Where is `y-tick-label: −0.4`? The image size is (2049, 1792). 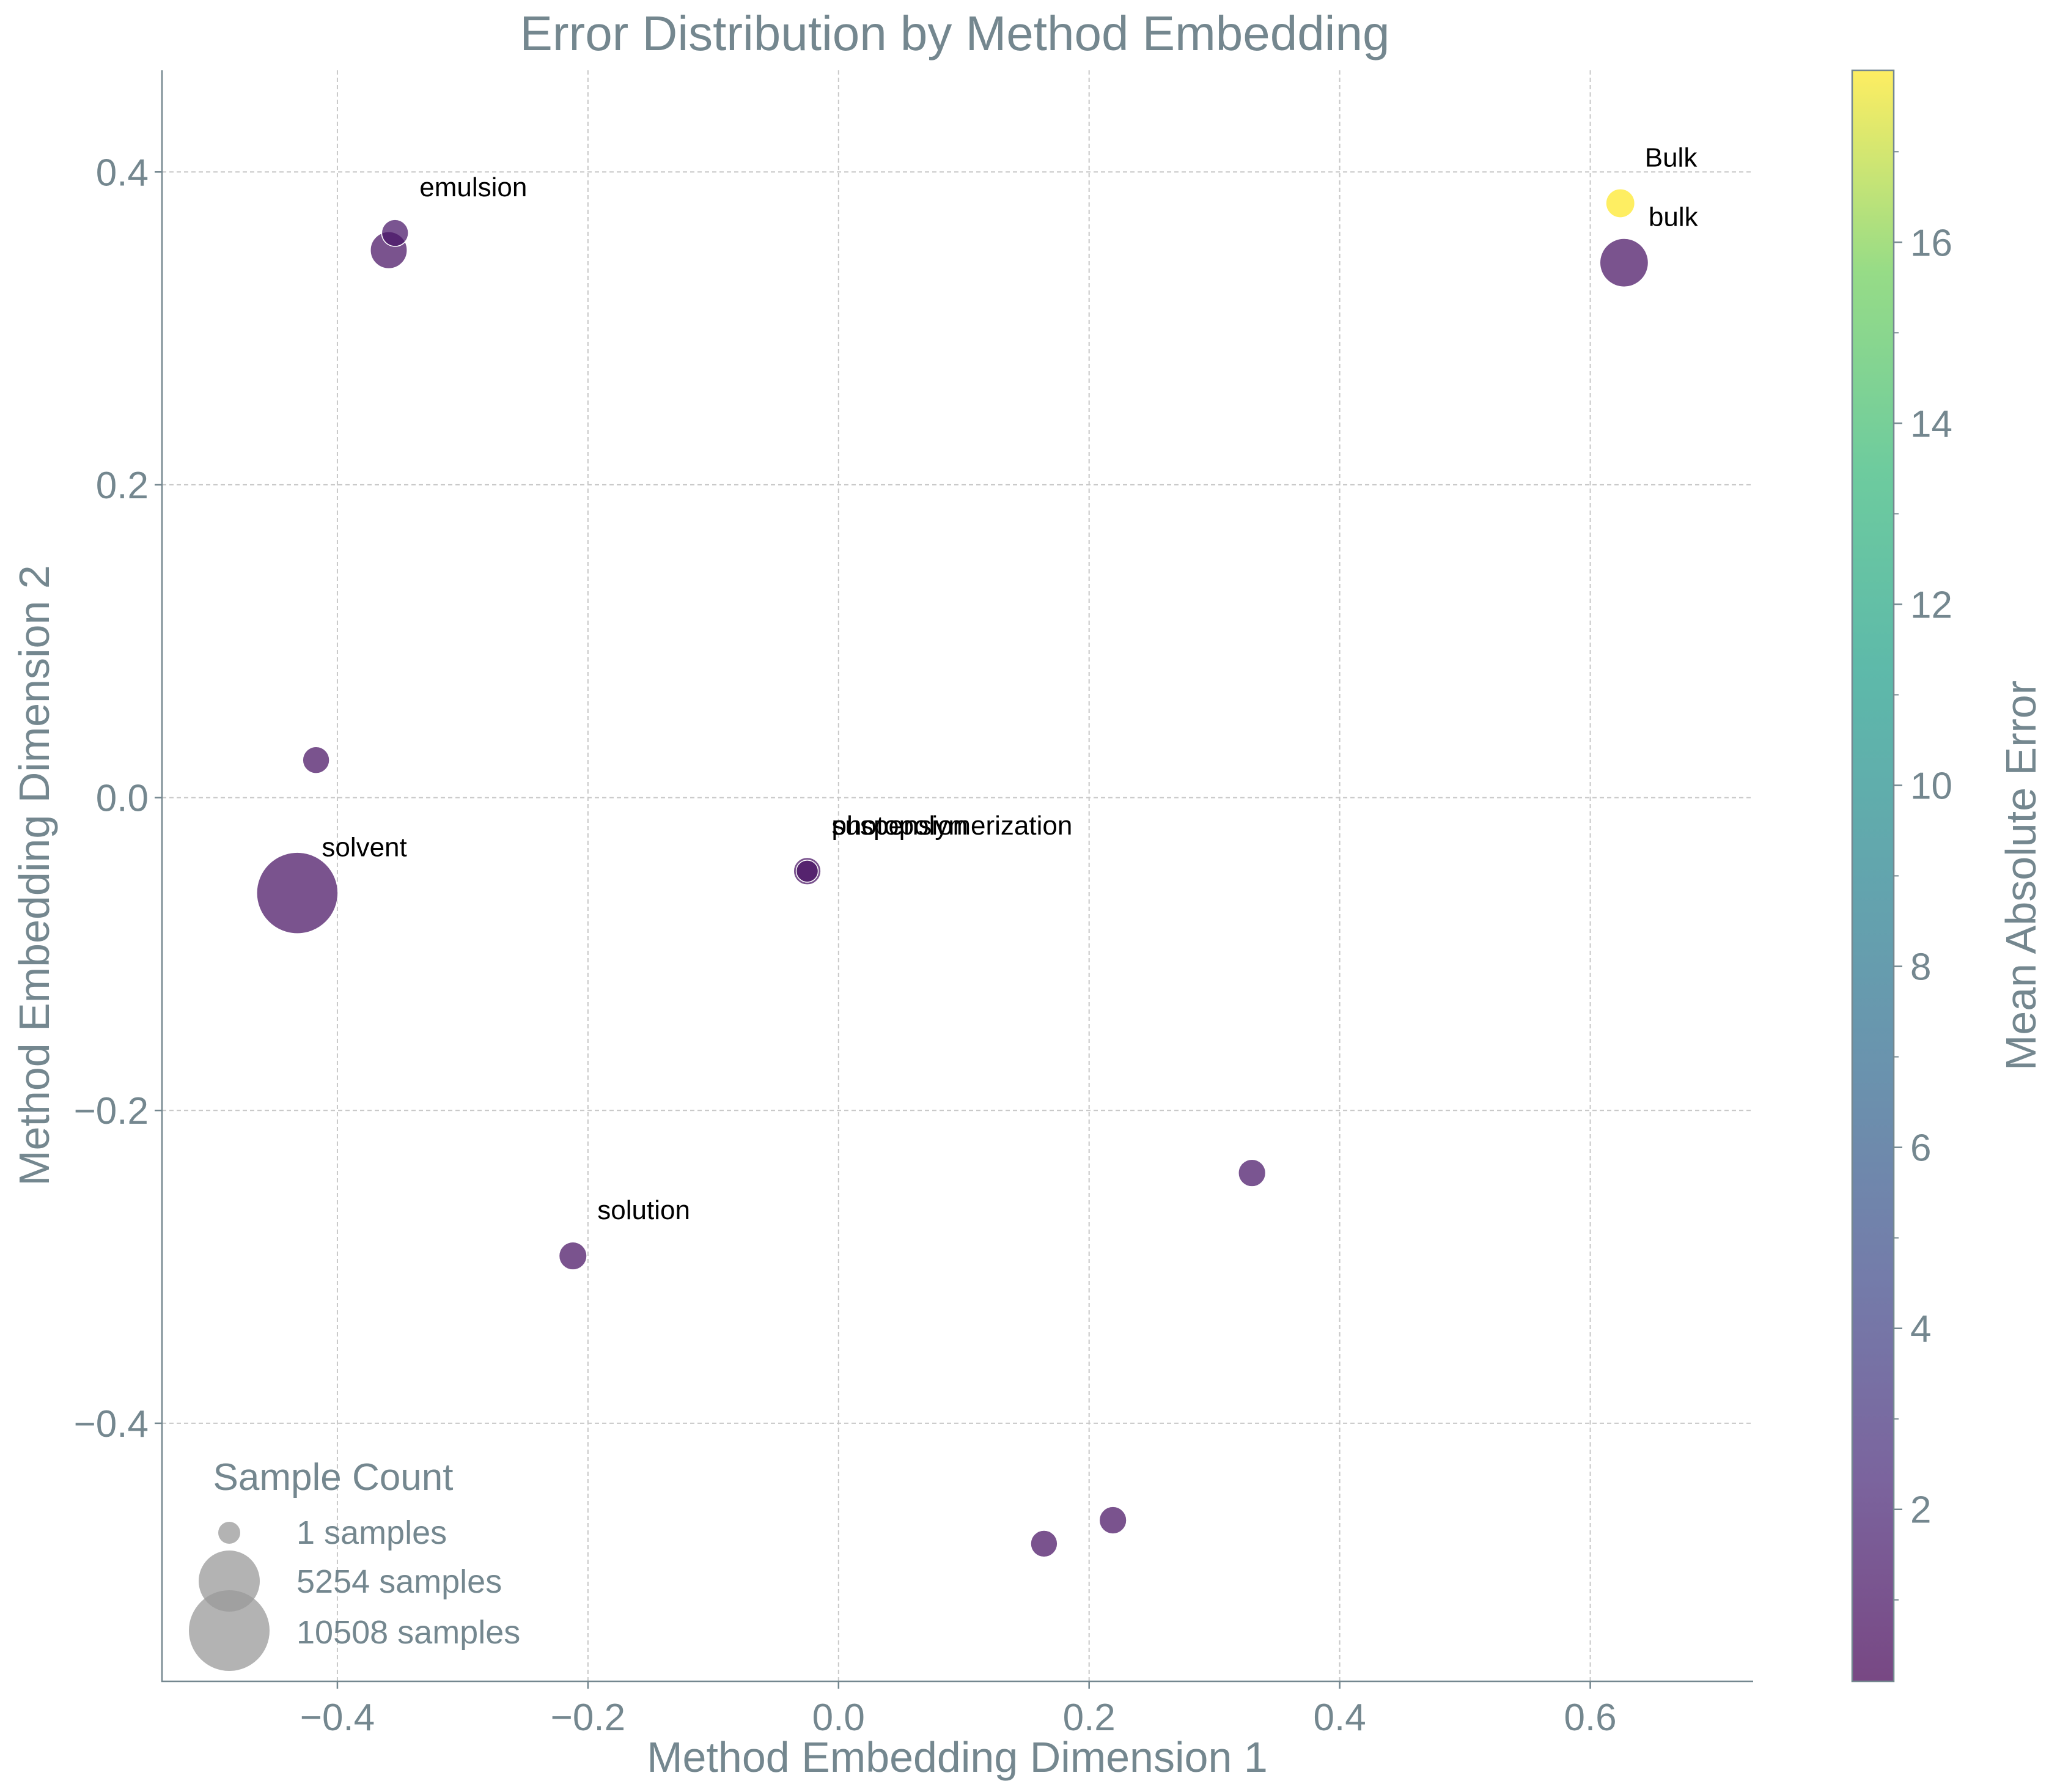 y-tick-label: −0.4 is located at coordinates (111, 1424).